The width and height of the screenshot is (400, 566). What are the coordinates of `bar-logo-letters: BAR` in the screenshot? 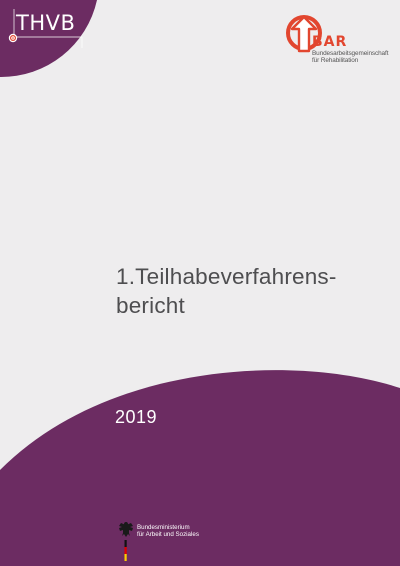 It's located at (330, 42).